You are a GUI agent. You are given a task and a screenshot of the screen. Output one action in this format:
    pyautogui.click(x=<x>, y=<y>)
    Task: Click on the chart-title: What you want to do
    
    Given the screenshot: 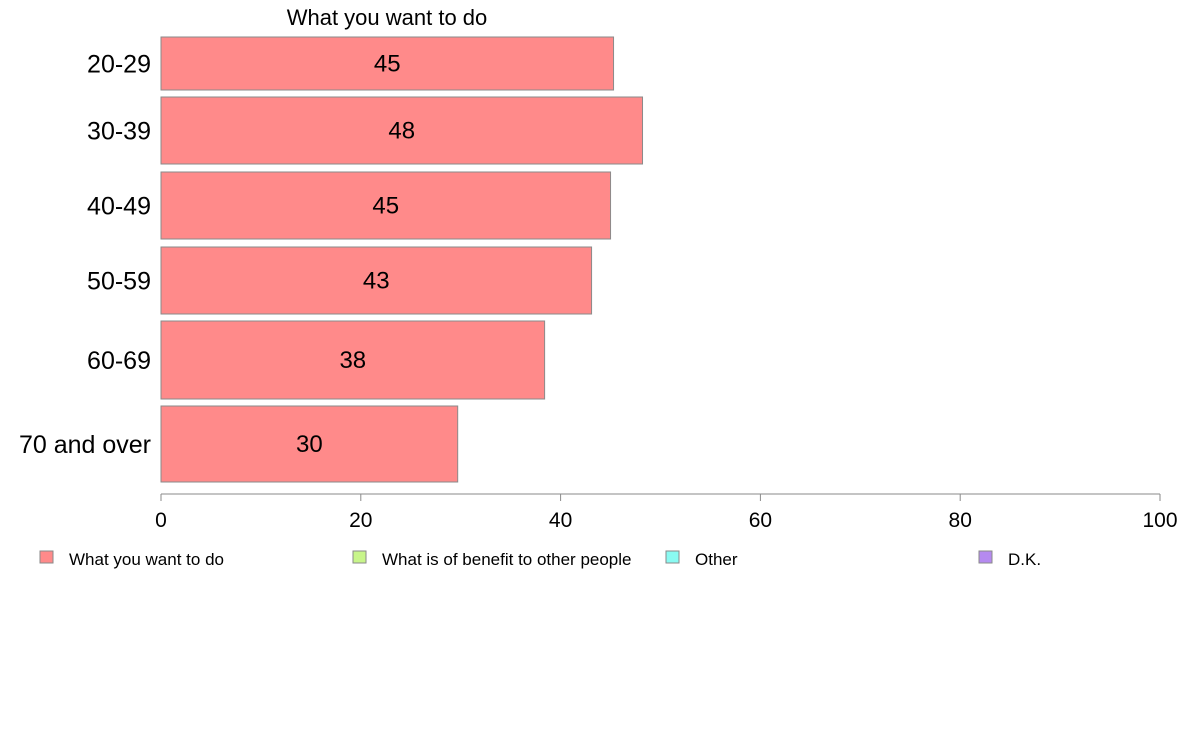 What is the action you would take?
    pyautogui.click(x=387, y=17)
    